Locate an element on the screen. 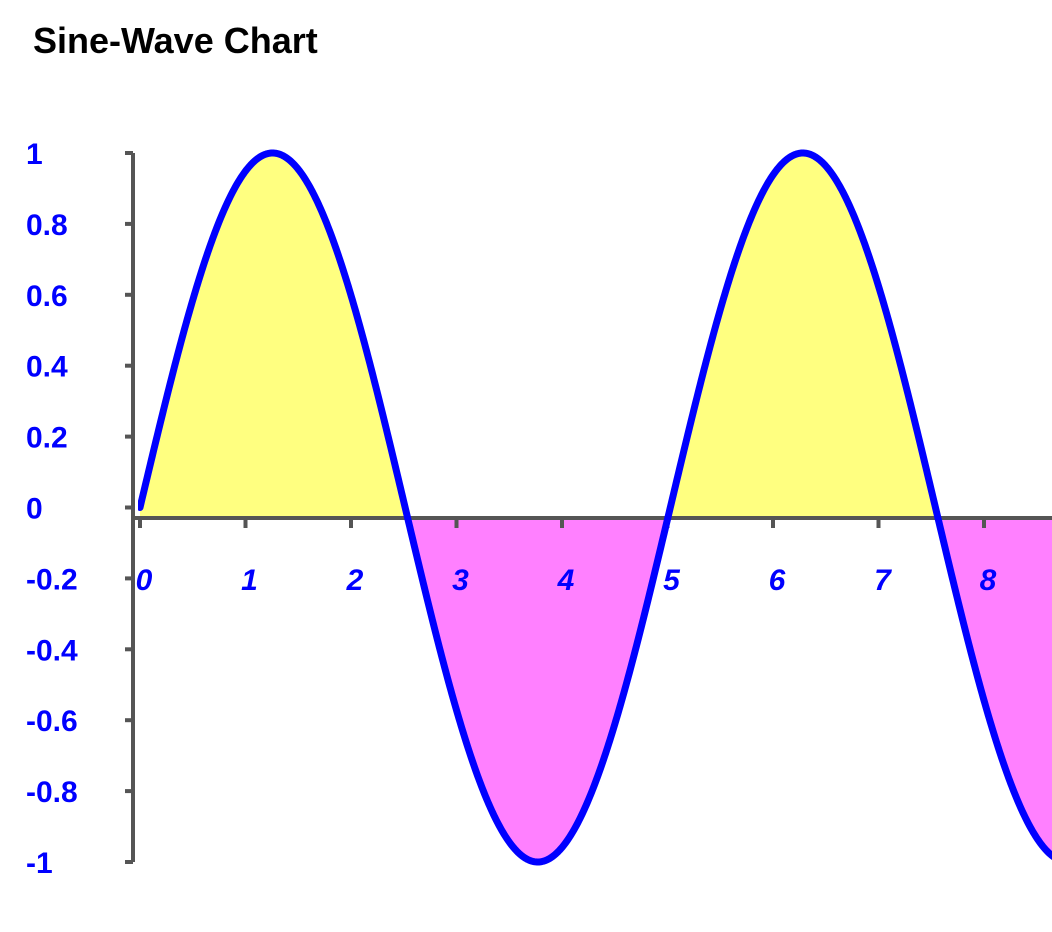 This screenshot has width=1052, height=932. y-tick-label: -0.2 is located at coordinates (52, 579).